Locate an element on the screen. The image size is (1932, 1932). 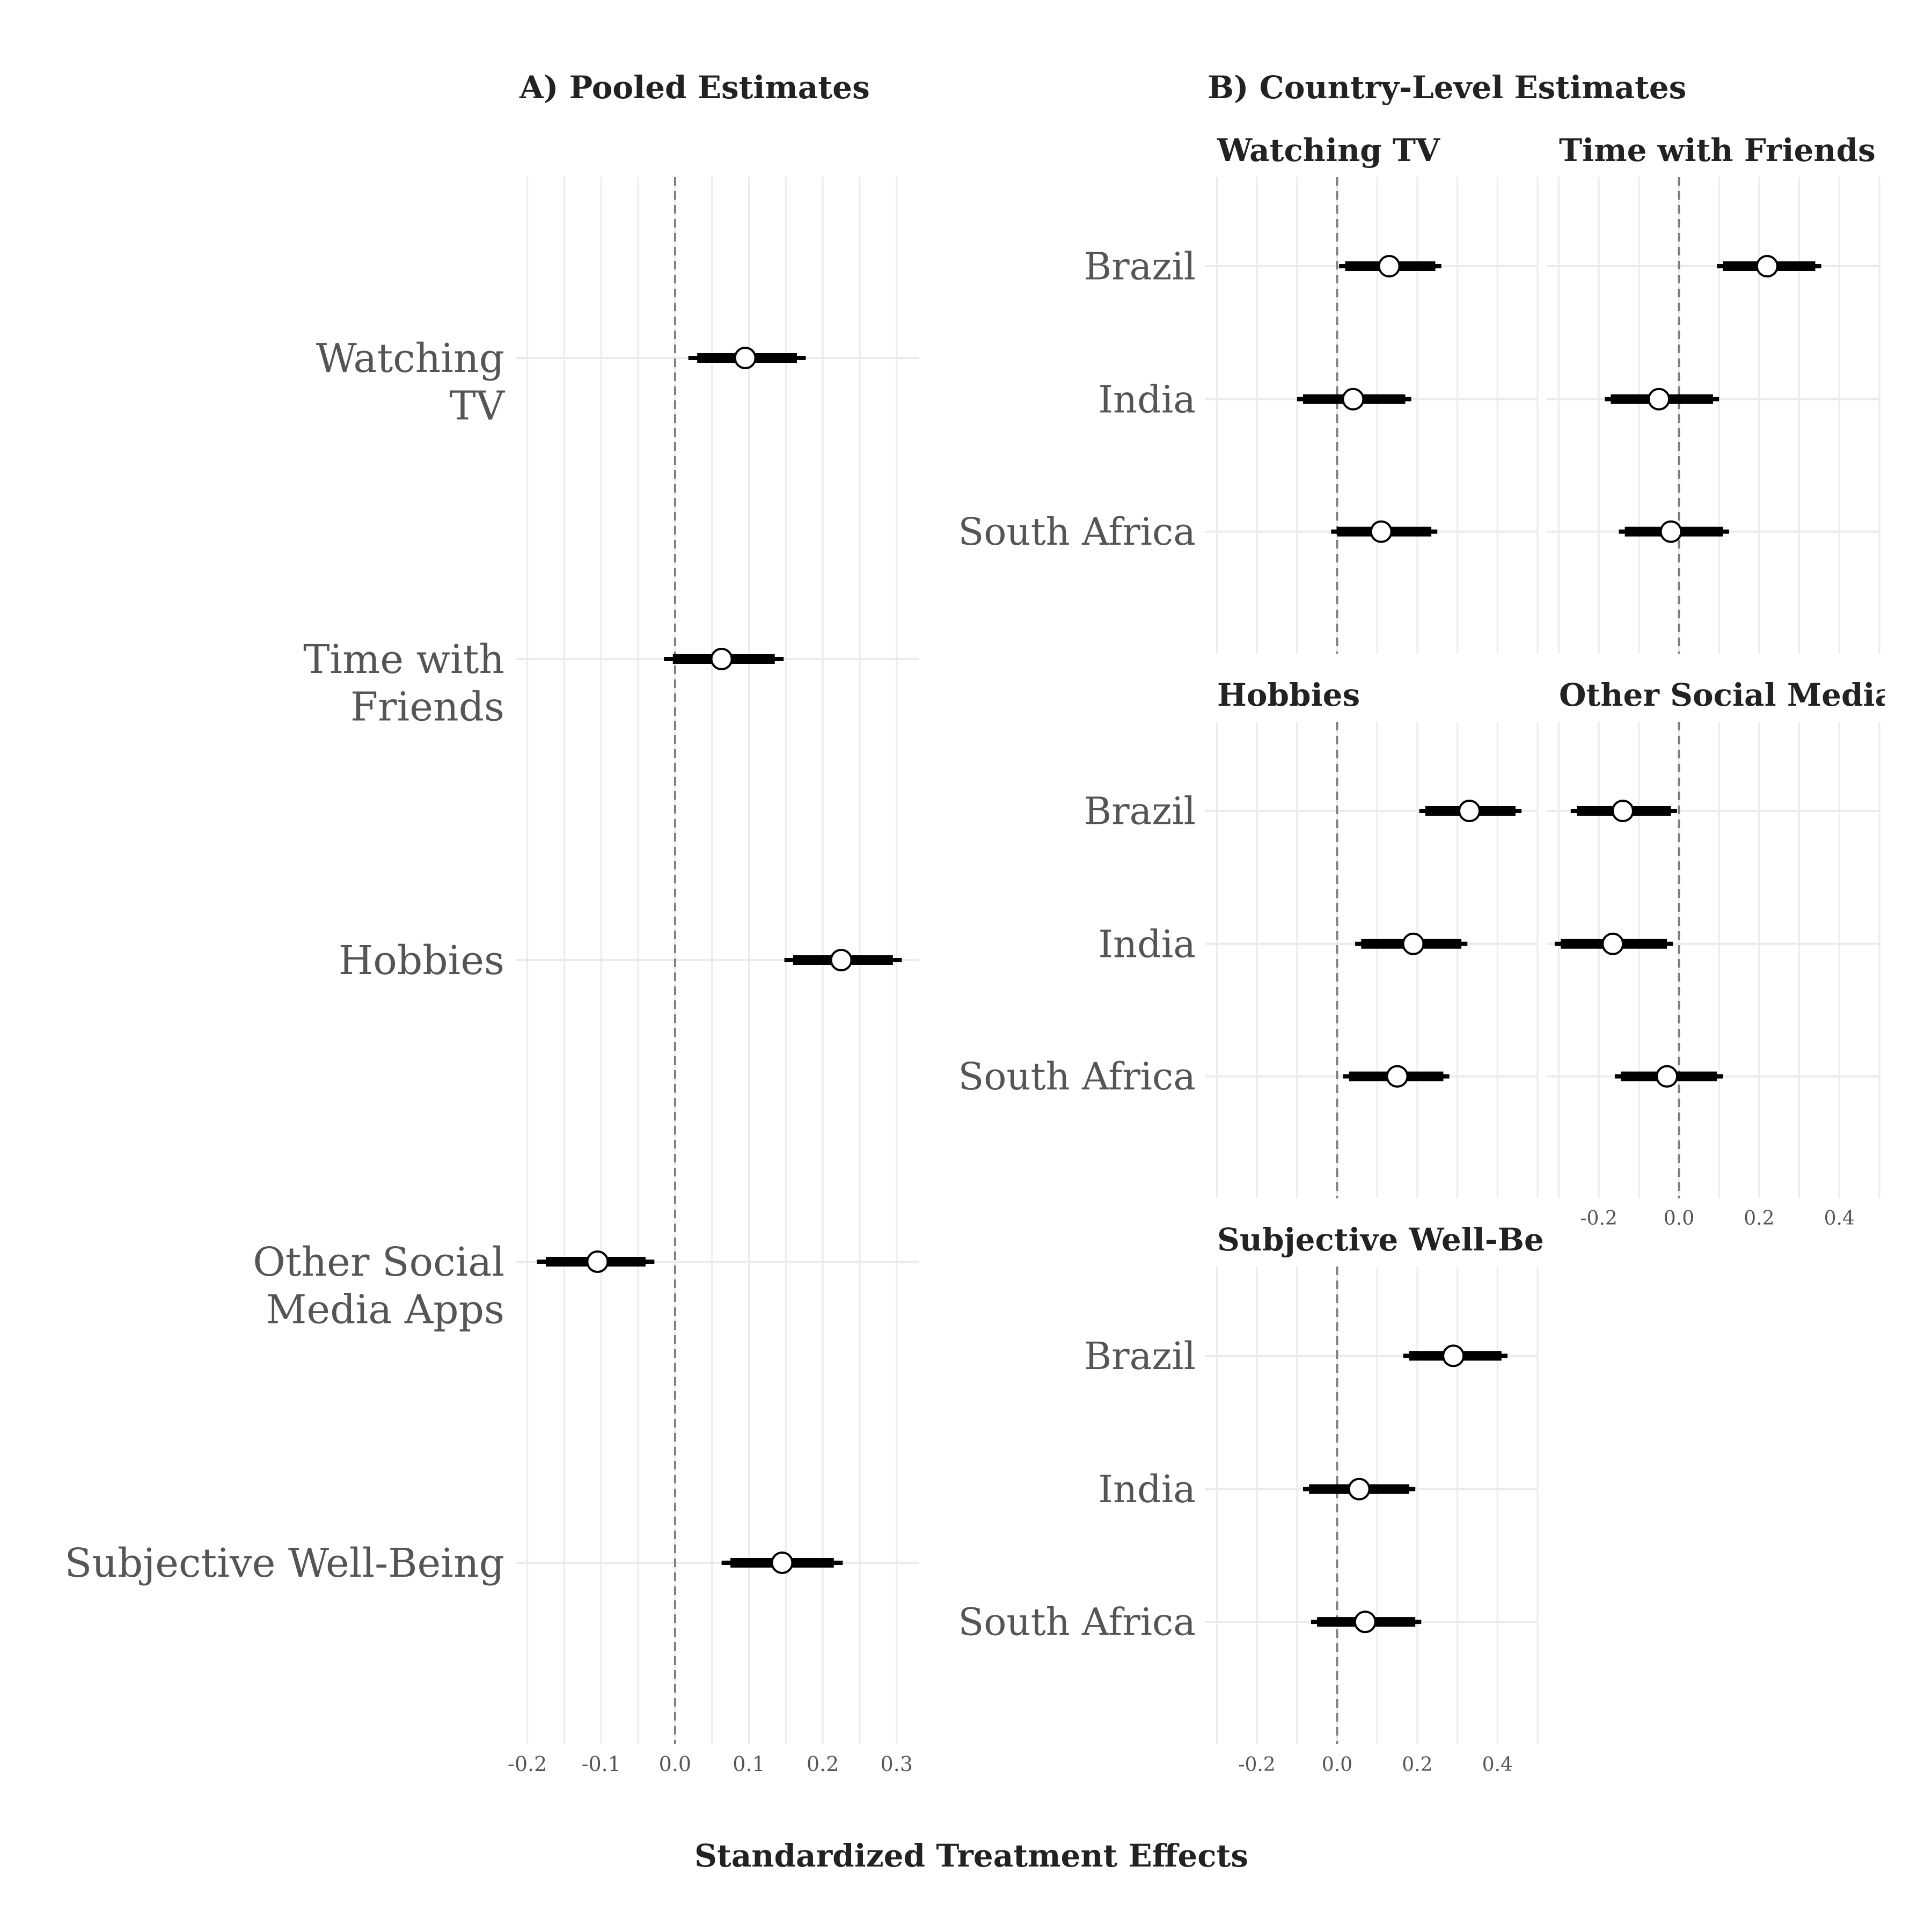
row-label: Watching is located at coordinates (410, 358).